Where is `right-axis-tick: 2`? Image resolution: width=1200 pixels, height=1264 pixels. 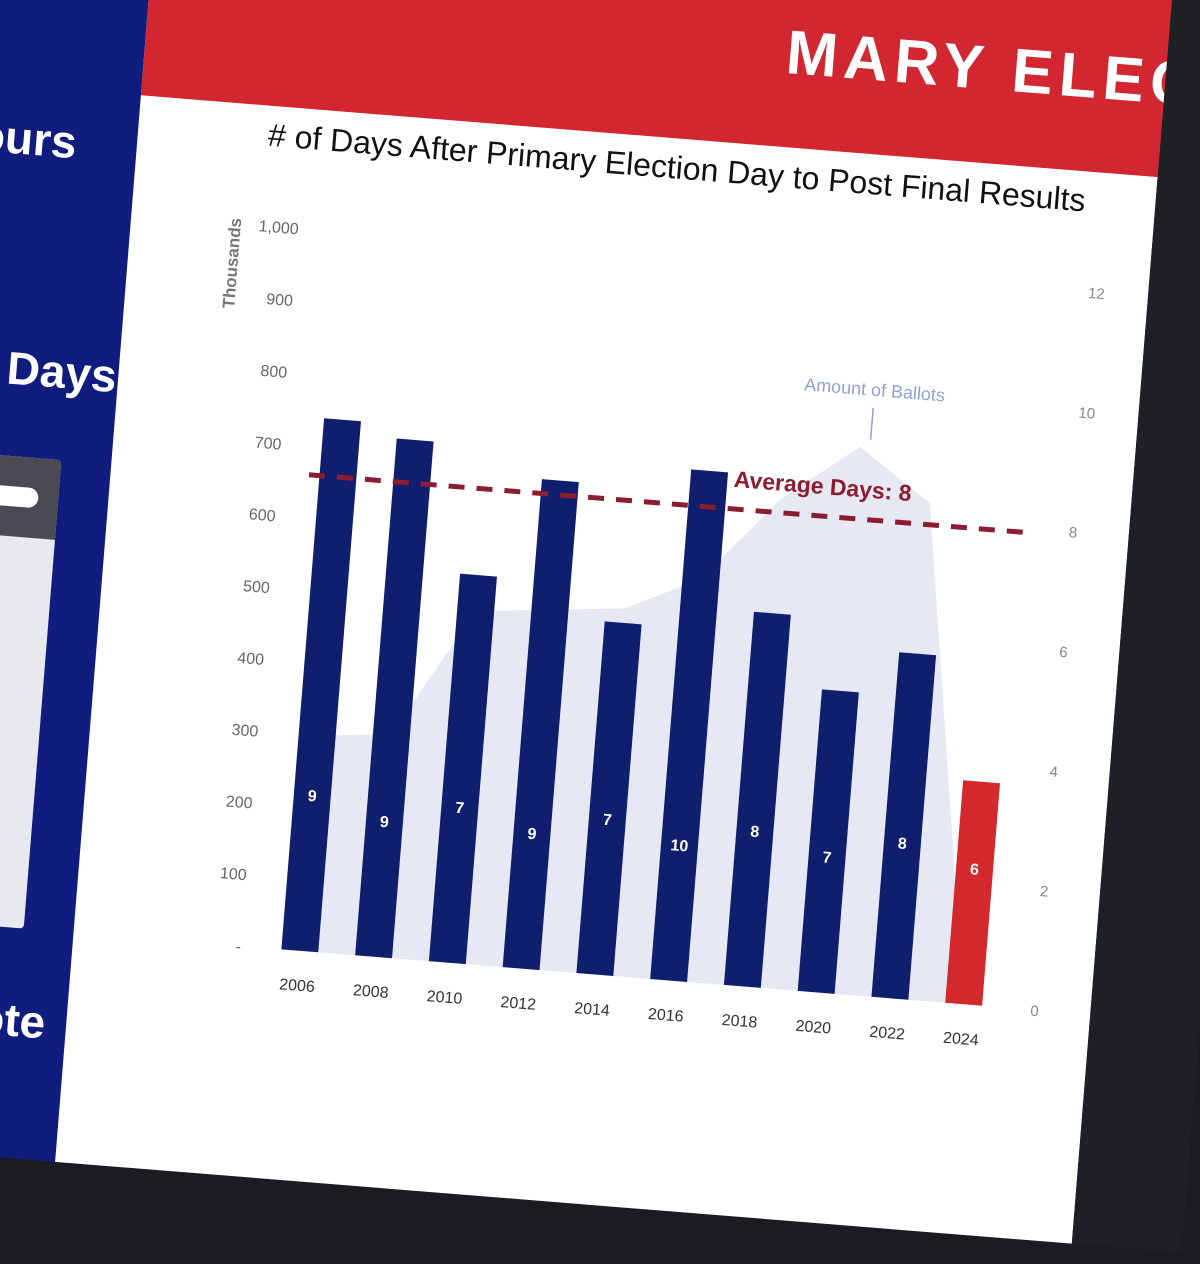 right-axis-tick: 2 is located at coordinates (1044, 892).